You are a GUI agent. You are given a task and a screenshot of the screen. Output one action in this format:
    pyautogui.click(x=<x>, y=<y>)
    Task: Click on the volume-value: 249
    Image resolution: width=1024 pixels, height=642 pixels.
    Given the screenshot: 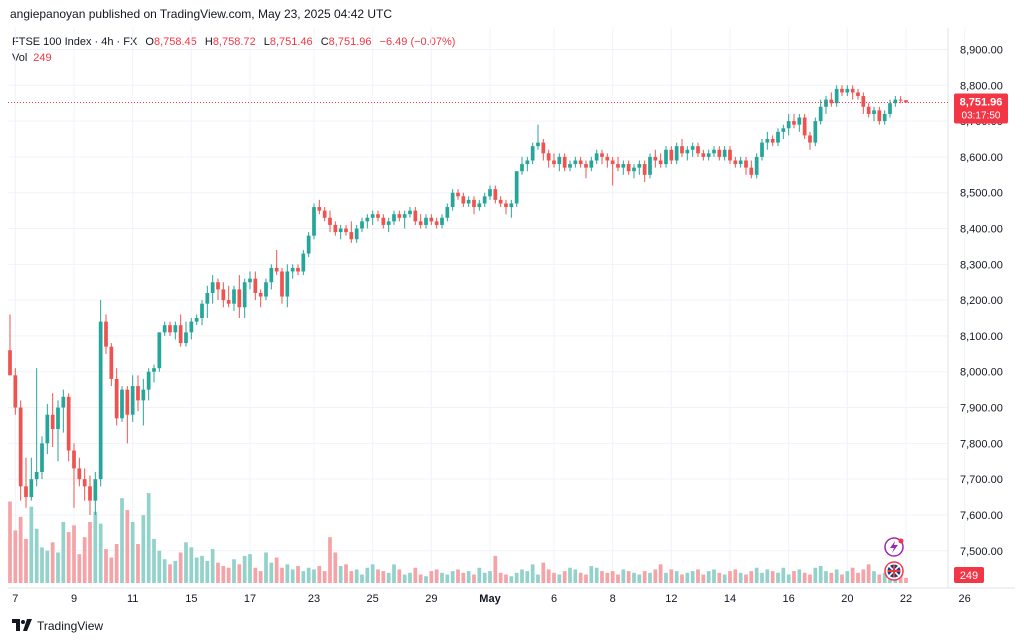 What is the action you would take?
    pyautogui.click(x=42, y=58)
    